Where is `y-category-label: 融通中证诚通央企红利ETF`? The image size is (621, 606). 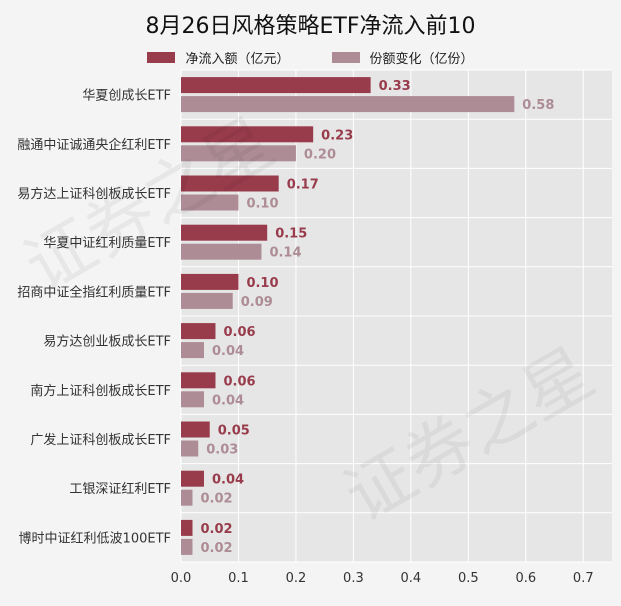 y-category-label: 融通中证诚通央企红利ETF is located at coordinates (94, 145).